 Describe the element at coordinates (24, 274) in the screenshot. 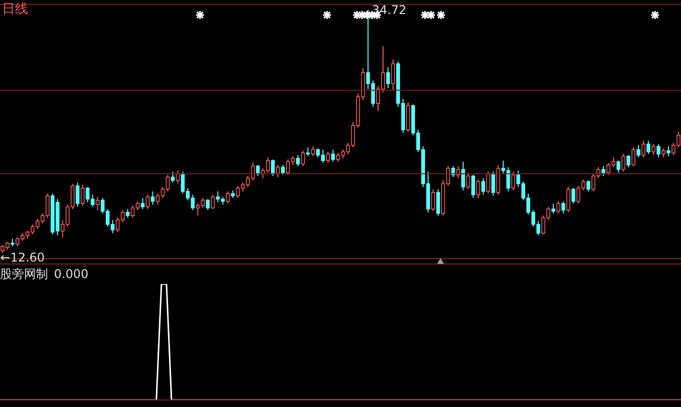

I see `chart-title: 股旁网制` at that location.